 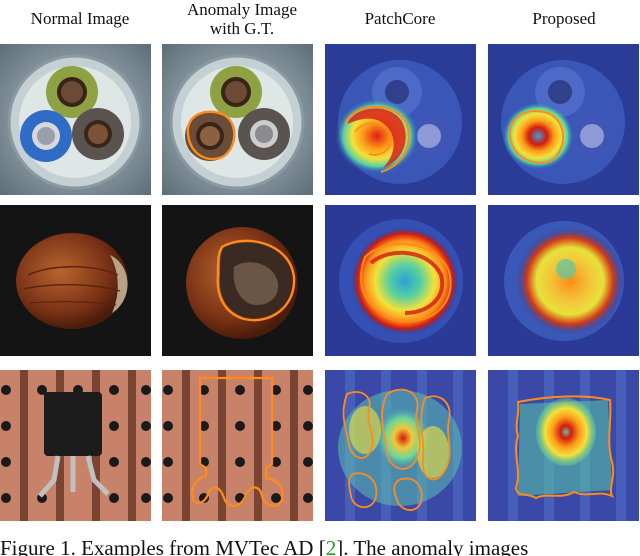 What do you see at coordinates (432, 546) in the screenshot?
I see `caption-suffix: ]. The anomaly images` at bounding box center [432, 546].